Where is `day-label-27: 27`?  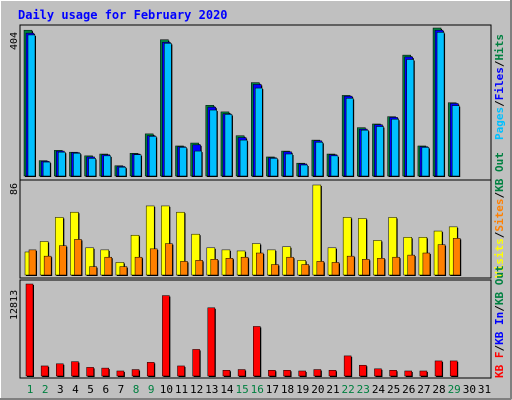
day-label-27: 27 is located at coordinates (423, 389).